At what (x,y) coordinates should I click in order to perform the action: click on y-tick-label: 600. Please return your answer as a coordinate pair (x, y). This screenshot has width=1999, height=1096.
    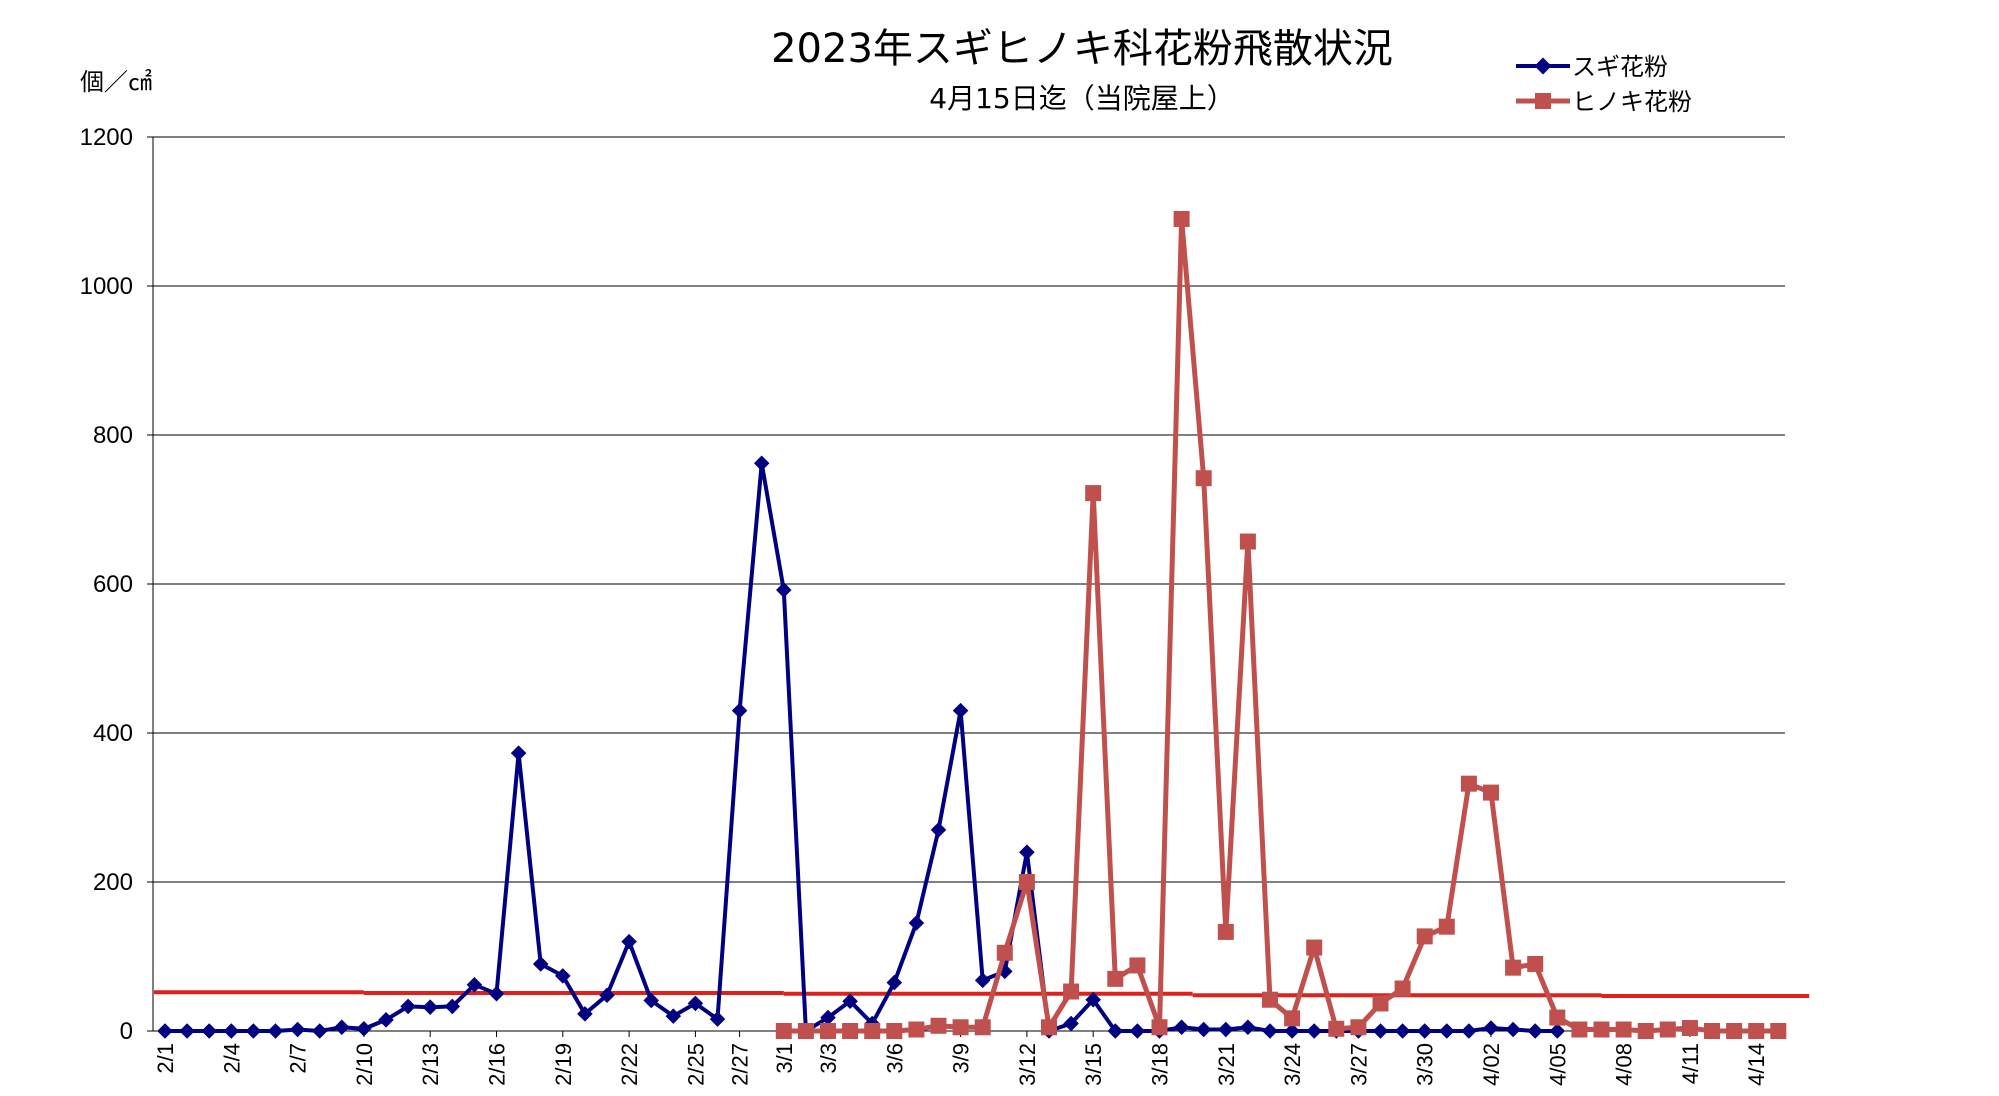
    Looking at the image, I should click on (113, 584).